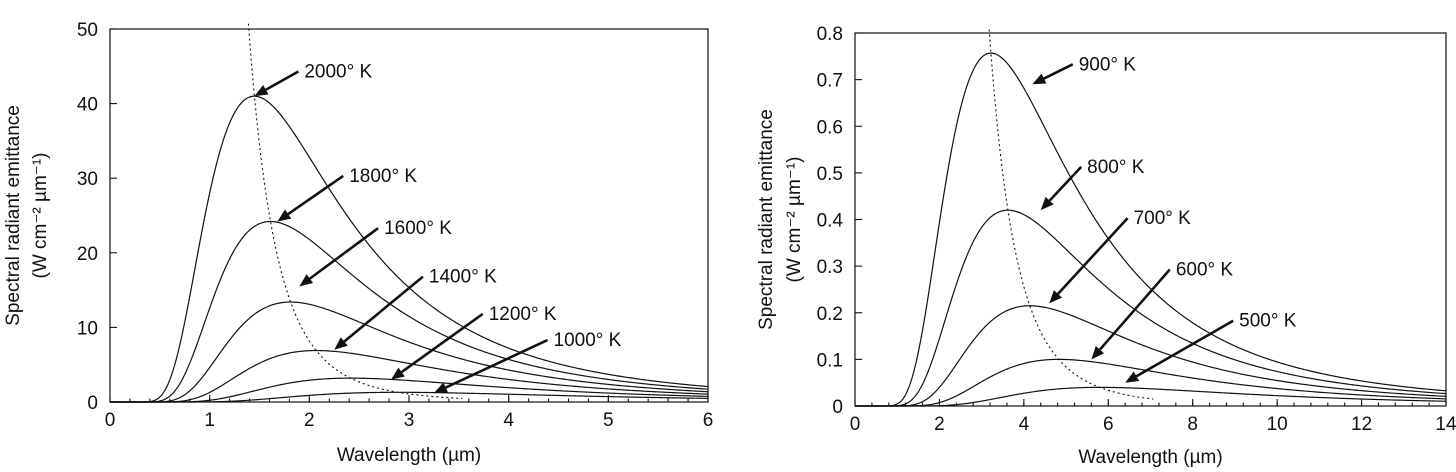 The height and width of the screenshot is (472, 1456). What do you see at coordinates (409, 376) in the screenshot?
I see `curve-1400k` at bounding box center [409, 376].